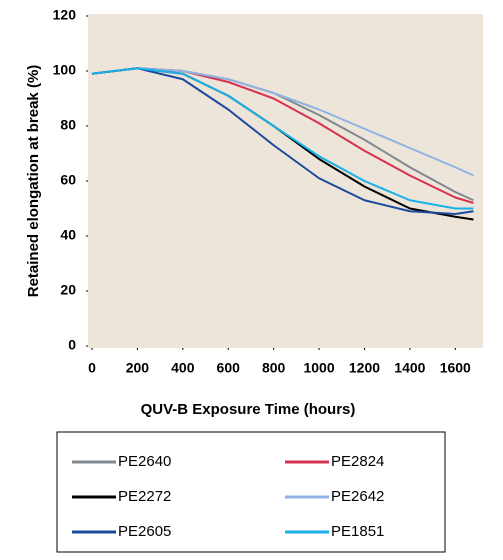 This screenshot has width=503, height=560. What do you see at coordinates (68, 235) in the screenshot?
I see `y-tick-label: 40` at bounding box center [68, 235].